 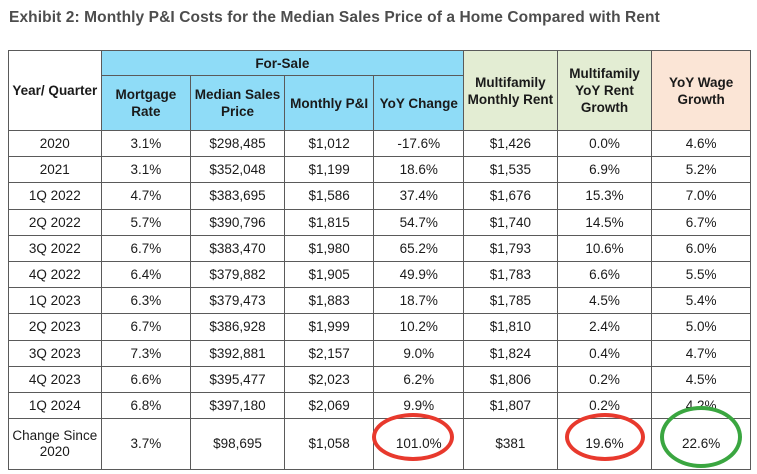 I want to click on cell-median-price: $383,695, so click(x=237, y=196).